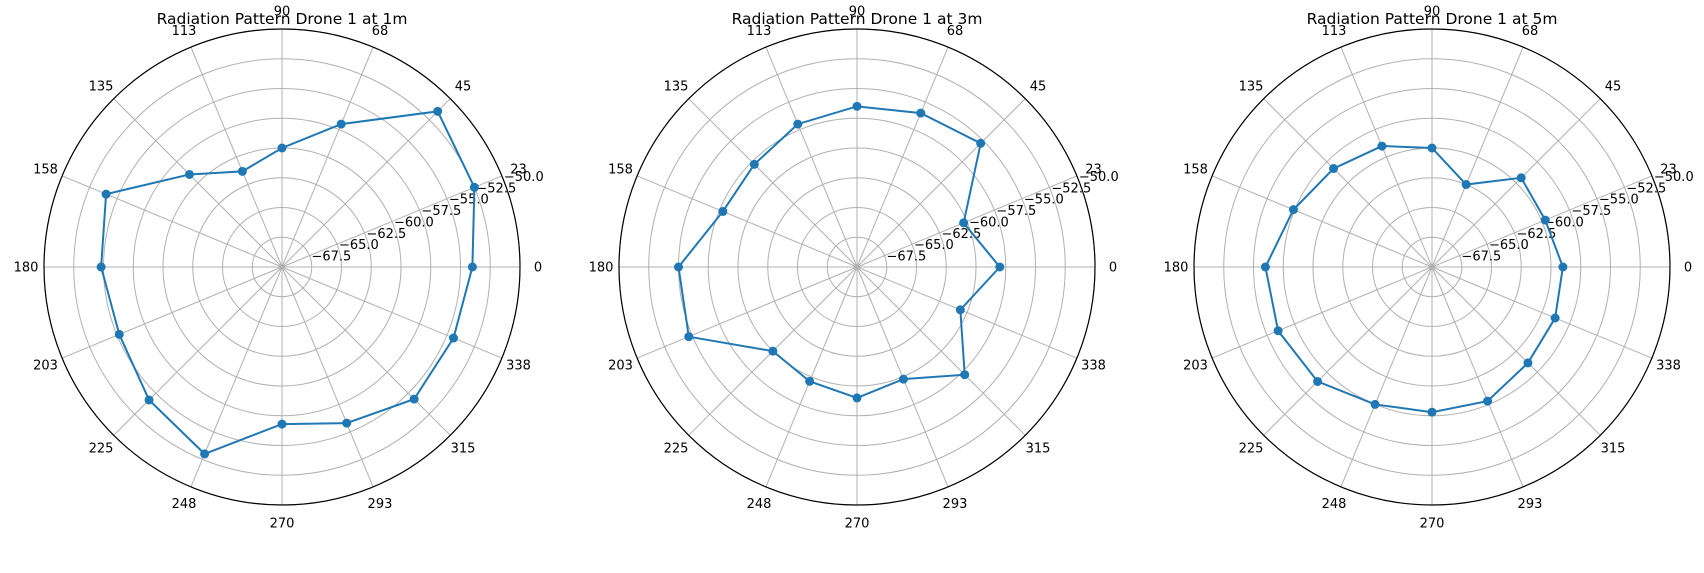  I want to click on angle-tick-label: 293, so click(1530, 504).